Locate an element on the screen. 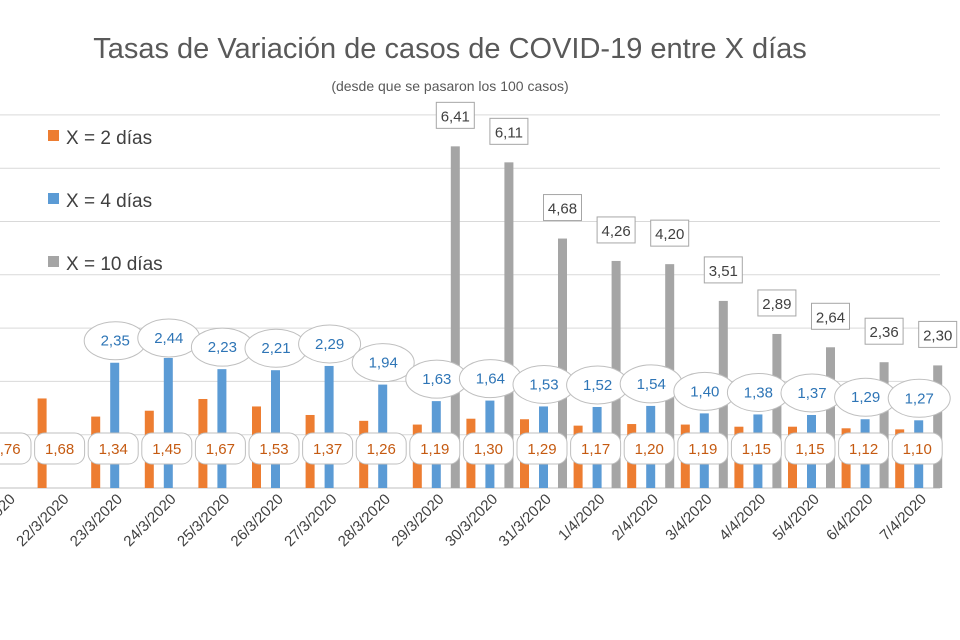 This screenshot has width=960, height=640. x-tick-label: 31/3/2020 is located at coordinates (525, 520).